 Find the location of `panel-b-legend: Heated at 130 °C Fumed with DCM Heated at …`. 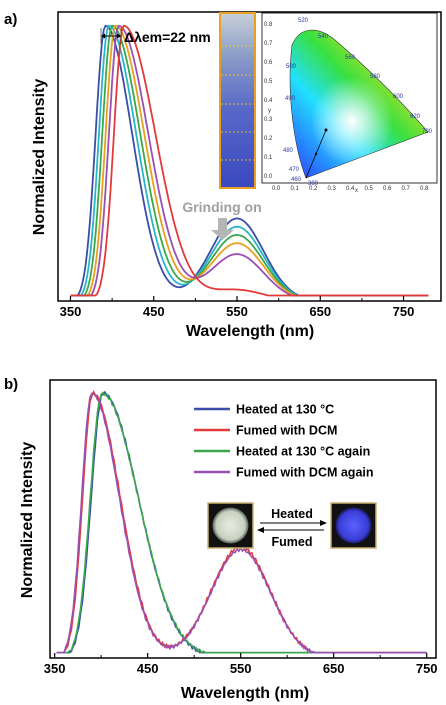

panel-b-legend: Heated at 130 °C Fumed with DCM Heated at … is located at coordinates (284, 441).